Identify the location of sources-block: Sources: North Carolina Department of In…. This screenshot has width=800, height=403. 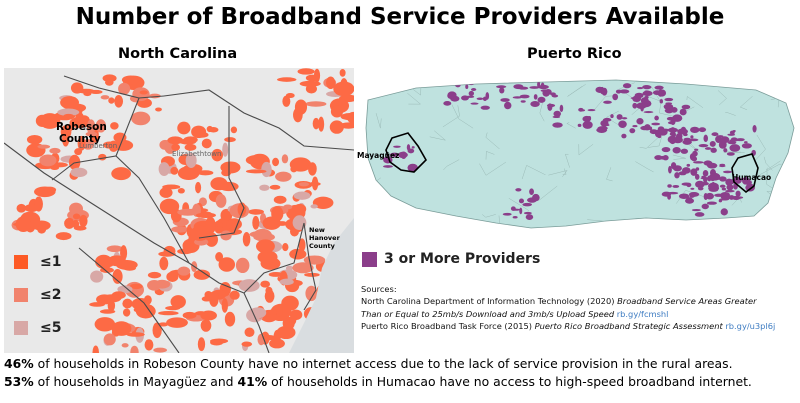
(579, 307).